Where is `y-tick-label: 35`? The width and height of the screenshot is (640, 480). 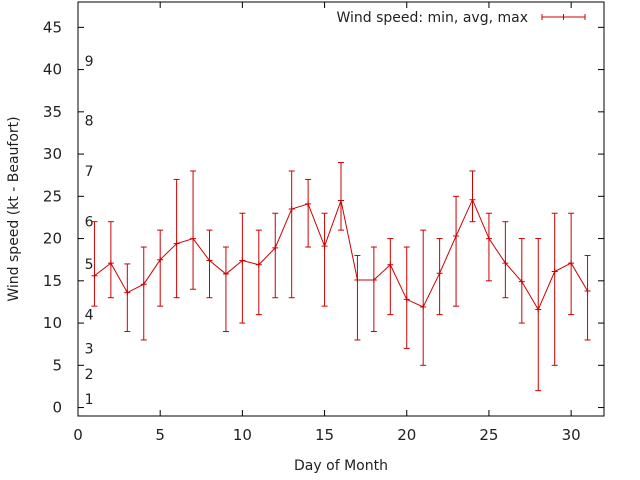
y-tick-label: 35 is located at coordinates (52, 112).